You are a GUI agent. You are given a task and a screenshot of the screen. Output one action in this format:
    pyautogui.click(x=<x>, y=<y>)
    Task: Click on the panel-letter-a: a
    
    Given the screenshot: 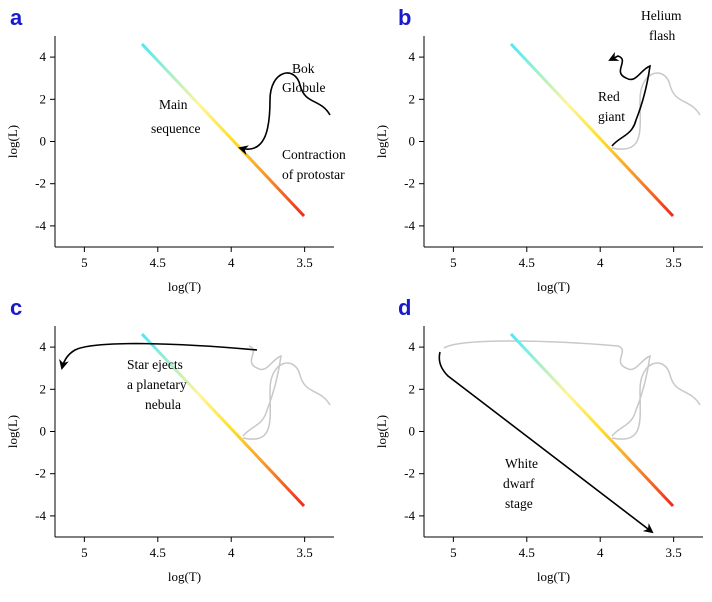 What is the action you would take?
    pyautogui.click(x=16, y=17)
    